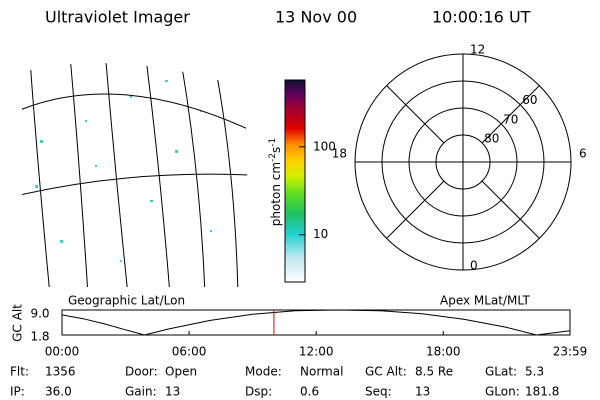  Describe the element at coordinates (17, 392) in the screenshot. I see `info-label: IP:` at that location.